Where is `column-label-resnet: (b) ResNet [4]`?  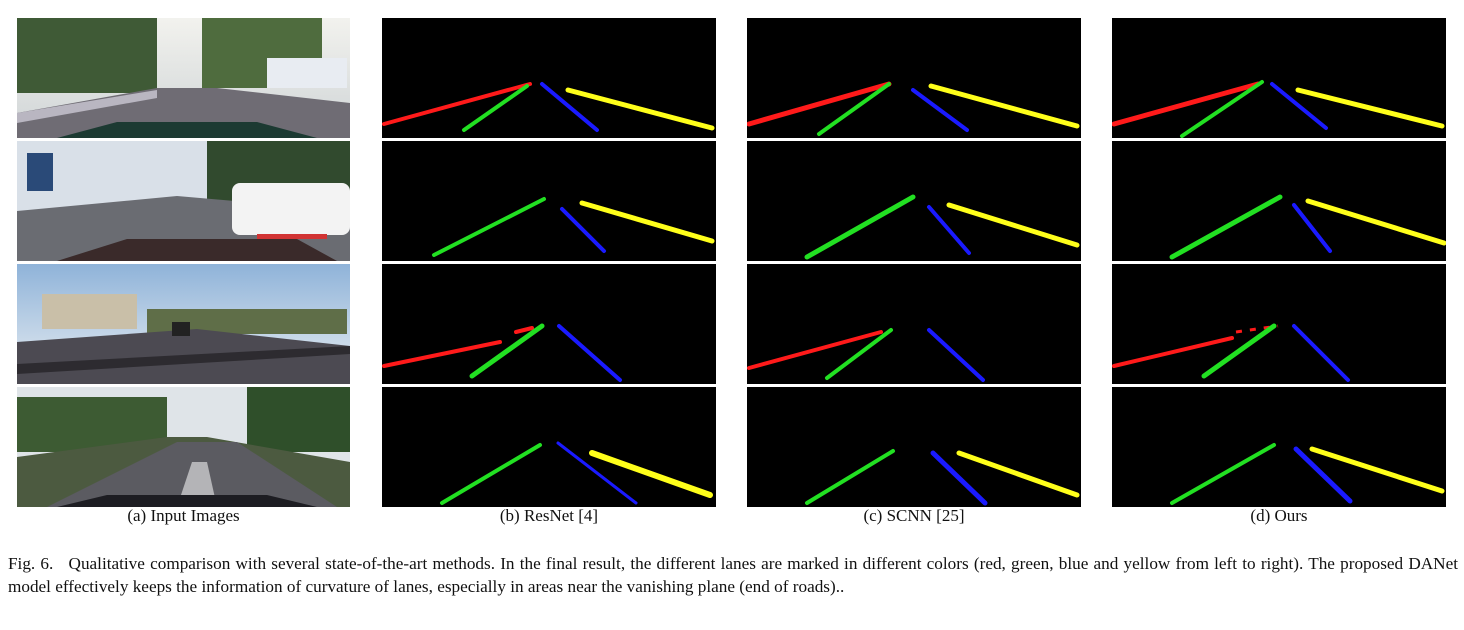
column-label-resnet: (b) ResNet [4] is located at coordinates (549, 515).